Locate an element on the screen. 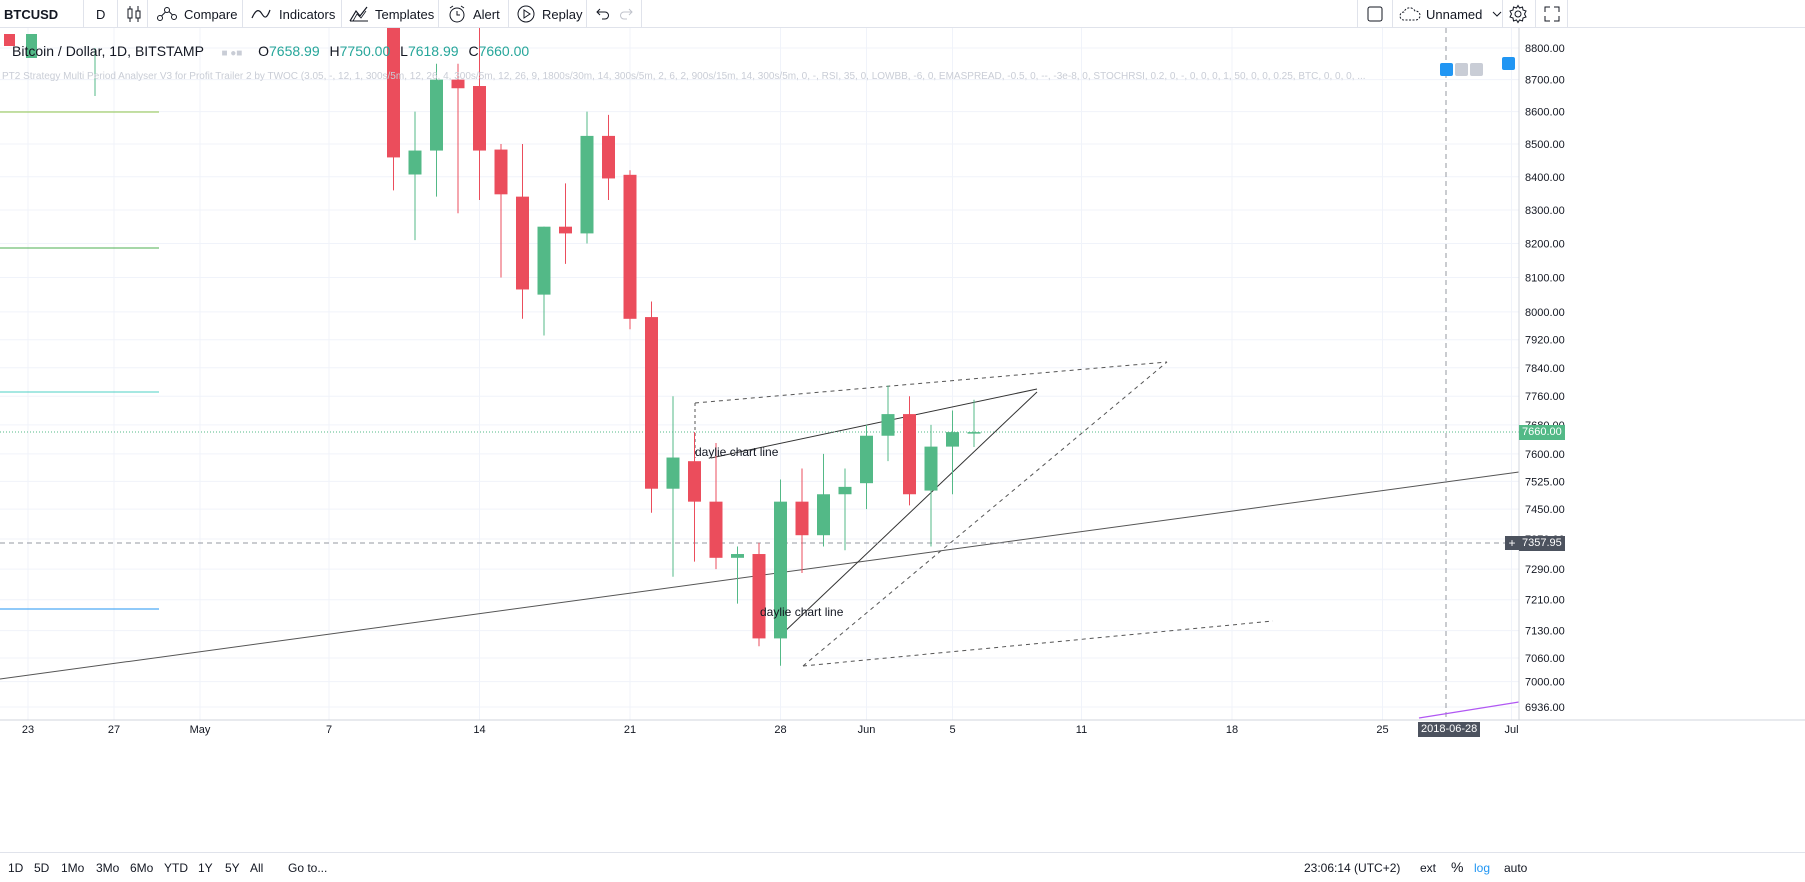 Image resolution: width=1805 pixels, height=882 pixels. settings-button is located at coordinates (1518, 14).